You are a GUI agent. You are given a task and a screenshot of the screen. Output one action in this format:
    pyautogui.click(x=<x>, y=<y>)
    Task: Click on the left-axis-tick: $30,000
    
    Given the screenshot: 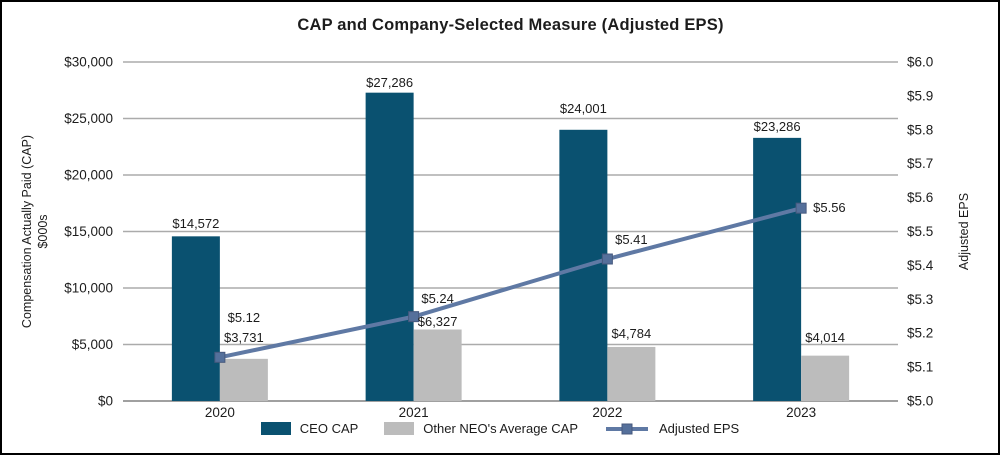 What is the action you would take?
    pyautogui.click(x=88, y=62)
    